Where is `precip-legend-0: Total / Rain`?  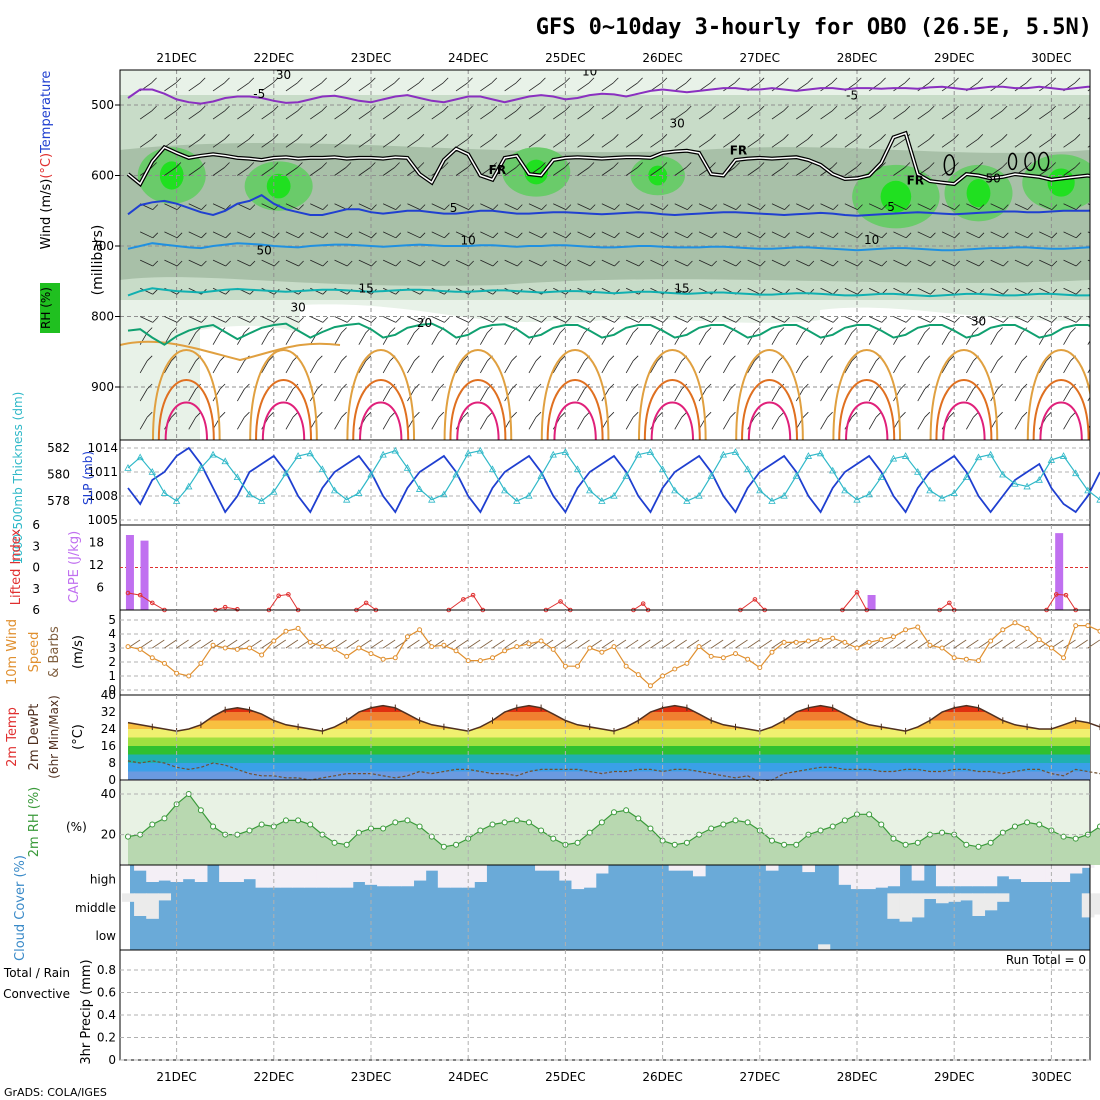 precip-legend-0: Total / Rain is located at coordinates (36, 973).